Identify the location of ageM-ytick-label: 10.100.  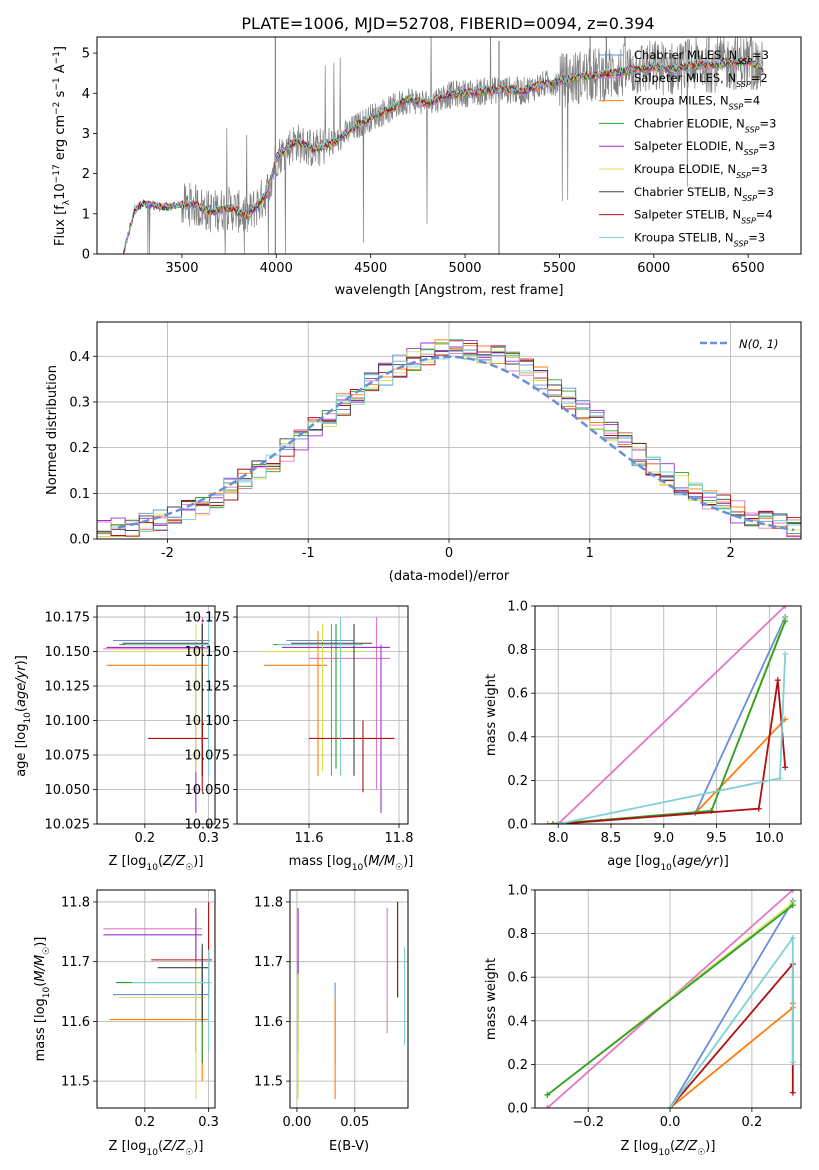
(208, 721).